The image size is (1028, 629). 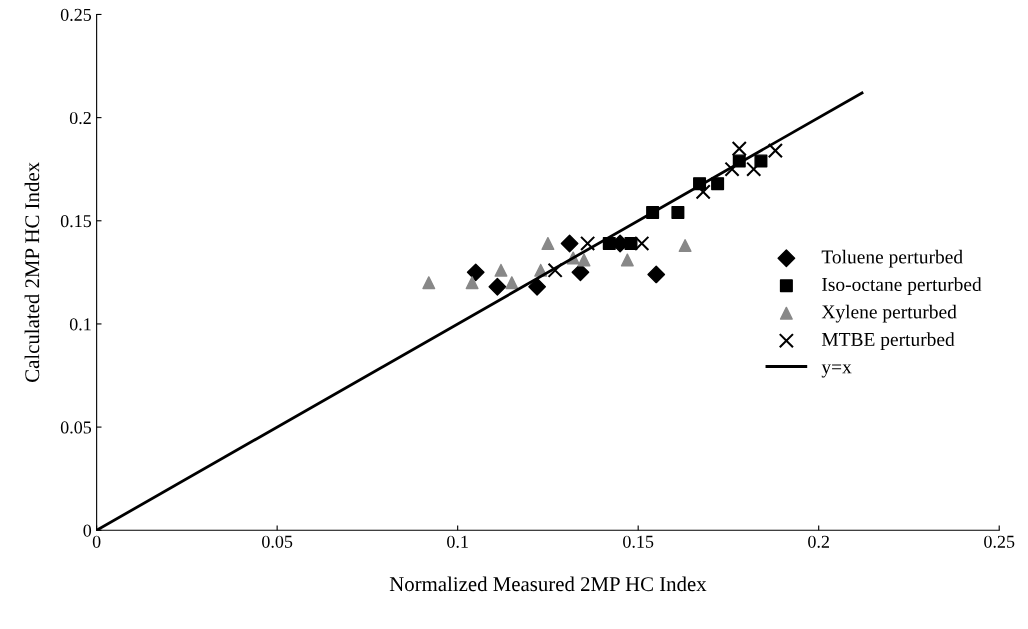 I want to click on x-tick-label: 0.15, so click(x=638, y=541).